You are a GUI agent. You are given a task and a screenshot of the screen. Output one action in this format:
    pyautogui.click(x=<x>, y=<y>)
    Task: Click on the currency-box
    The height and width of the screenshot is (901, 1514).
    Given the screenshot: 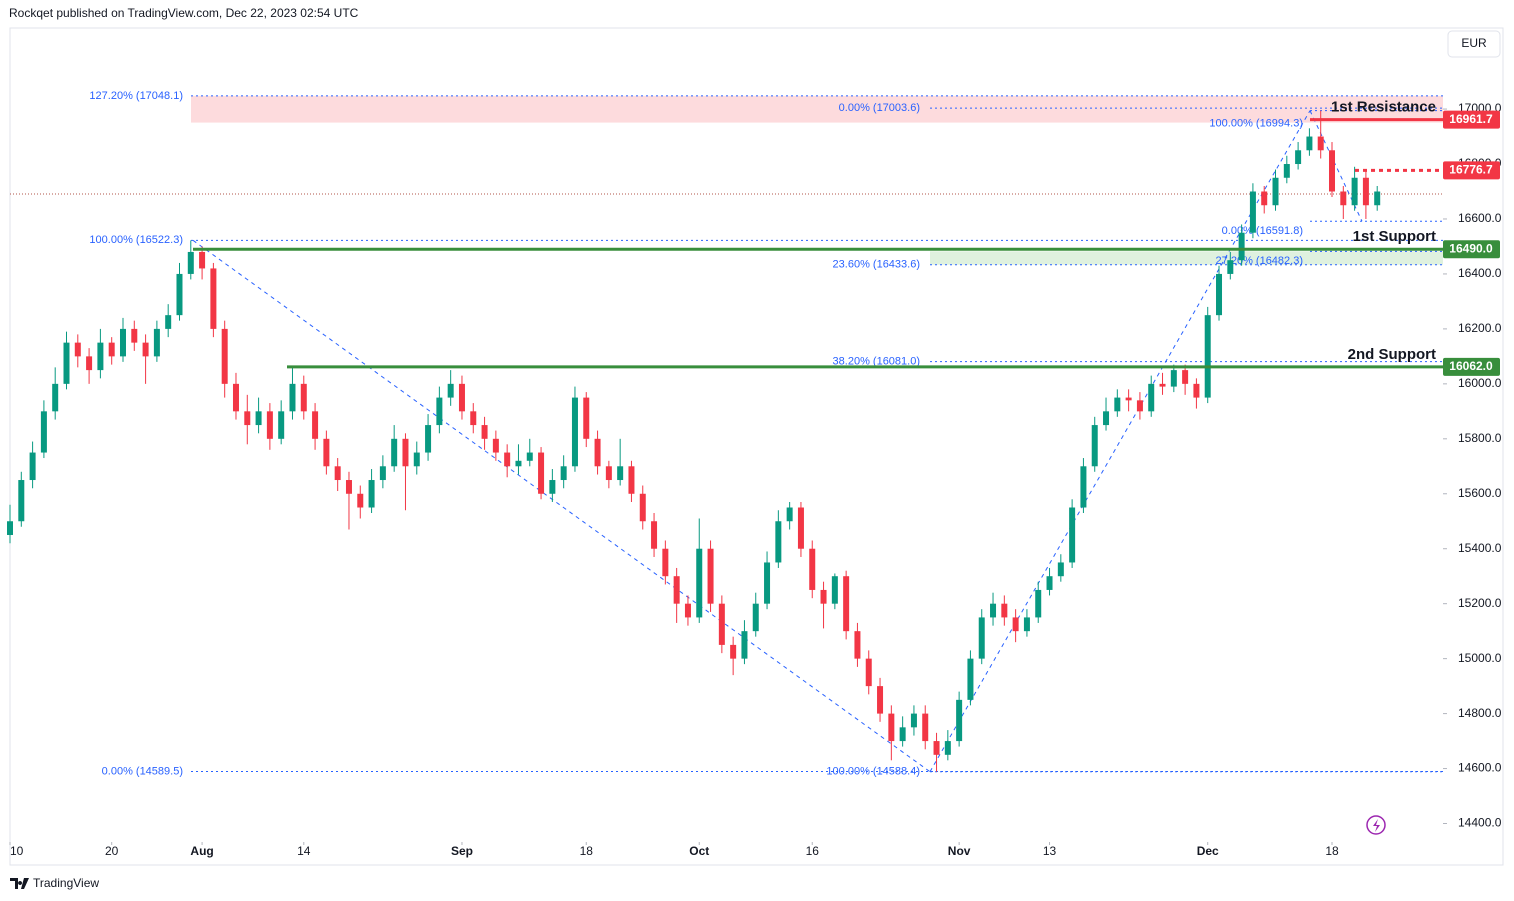 What is the action you would take?
    pyautogui.click(x=1474, y=44)
    